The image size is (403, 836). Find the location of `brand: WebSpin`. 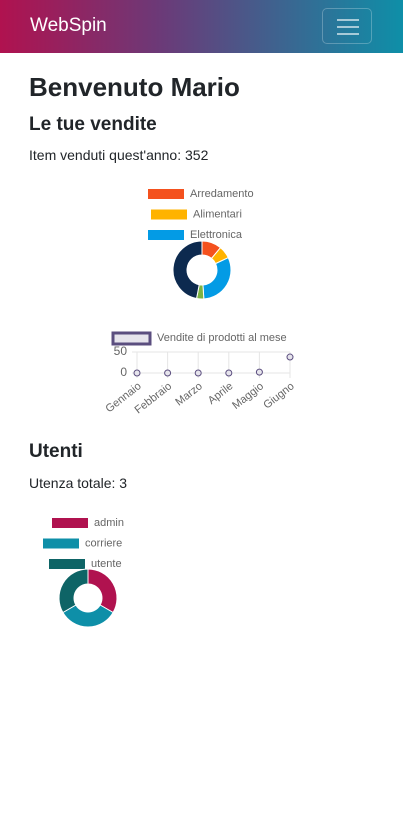

brand: WebSpin is located at coordinates (68, 25).